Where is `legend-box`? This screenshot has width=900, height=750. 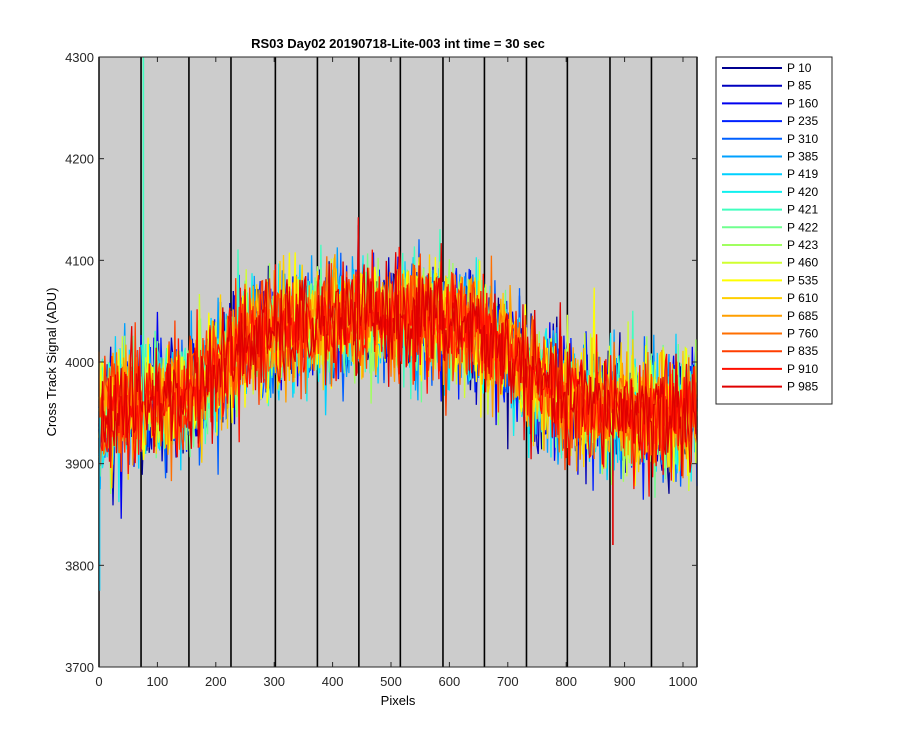 legend-box is located at coordinates (774, 230).